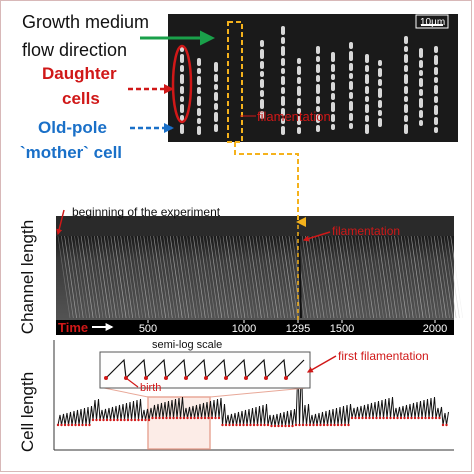 This screenshot has width=474, height=474. Describe the element at coordinates (255, 327) in the screenshot. I see `time-axis-bar` at that location.